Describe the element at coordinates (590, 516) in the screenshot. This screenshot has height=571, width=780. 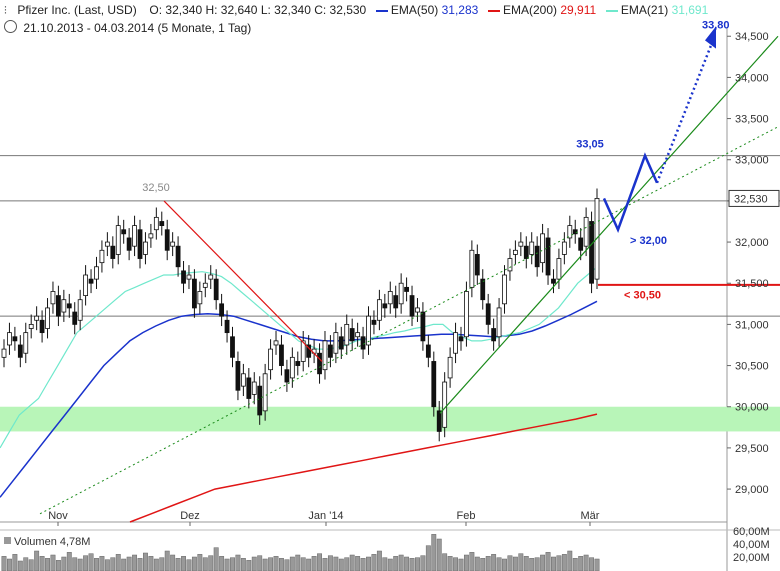
I see `x-tick-label-4: Mär` at that location.